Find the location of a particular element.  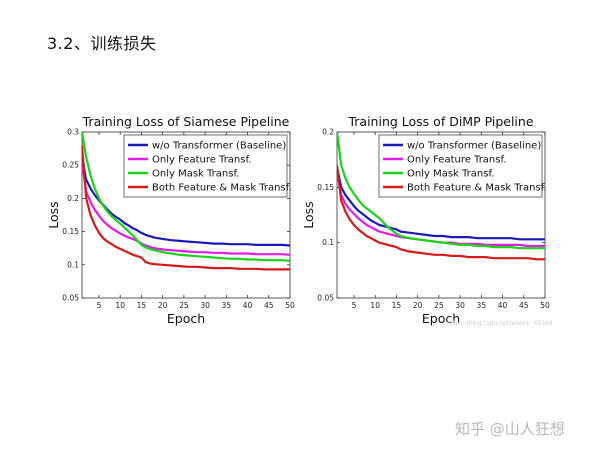

chart-title: Training Loss of Siamese Pipeline is located at coordinates (186, 121).